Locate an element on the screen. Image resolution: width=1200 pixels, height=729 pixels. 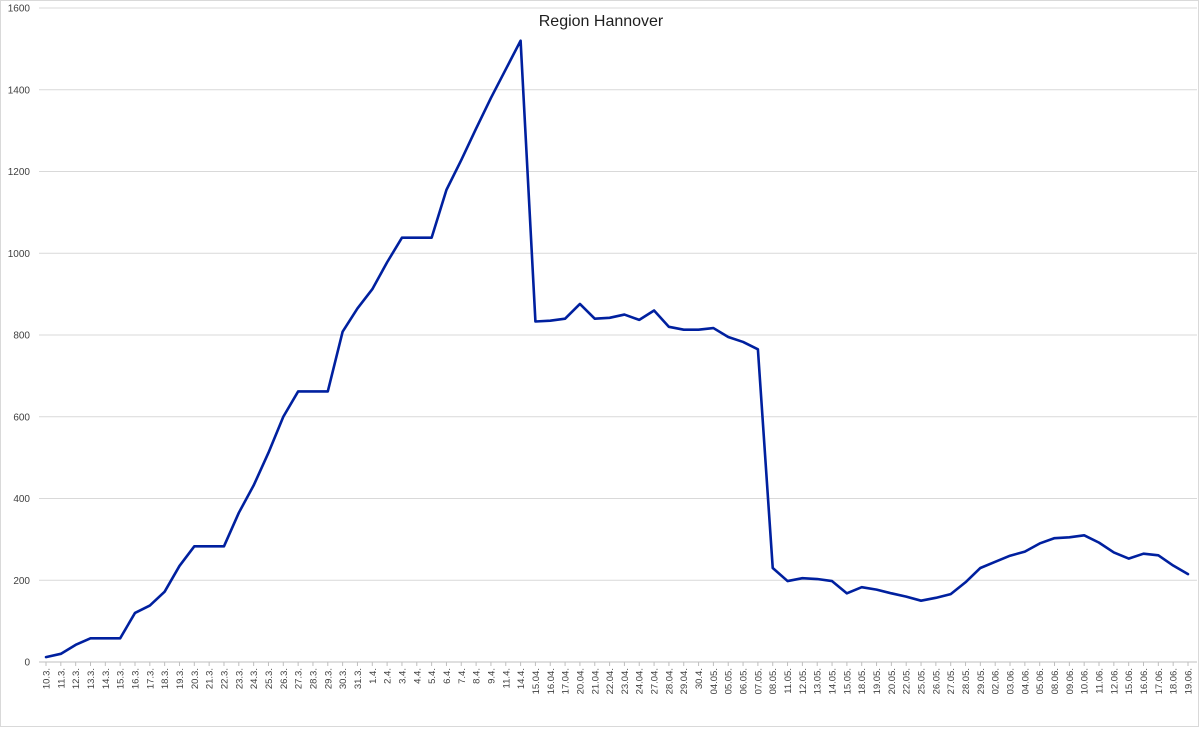
x-tick-label: 19.05. is located at coordinates (877, 681).